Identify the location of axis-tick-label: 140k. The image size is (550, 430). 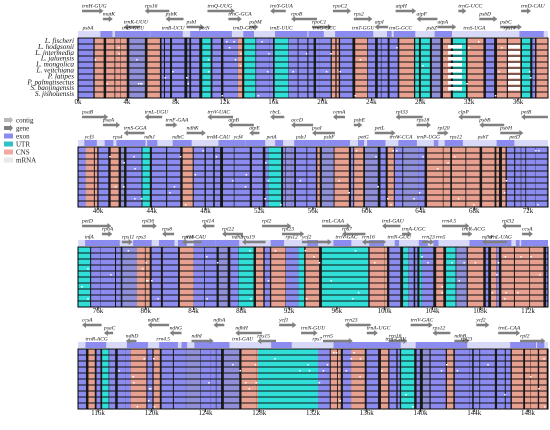
(421, 413).